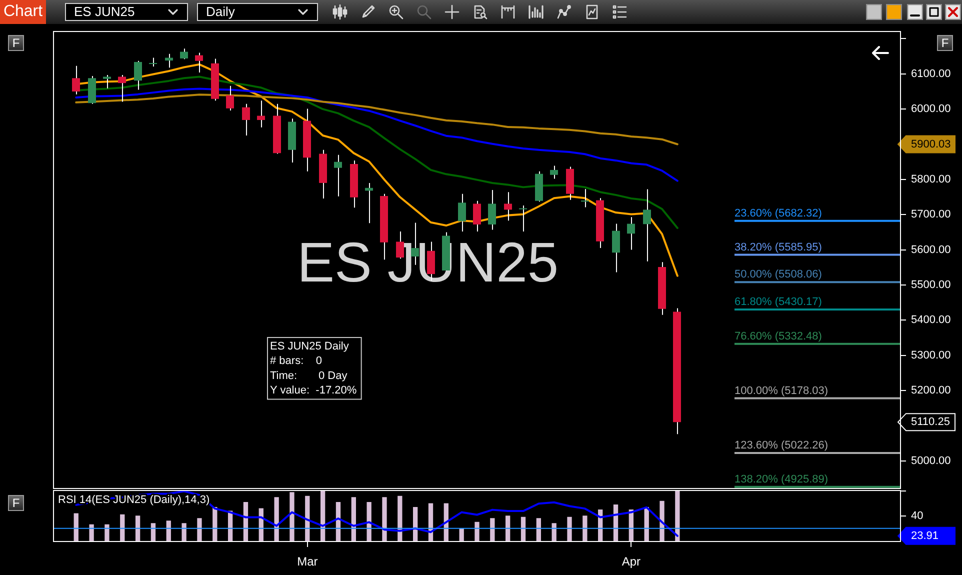 This screenshot has height=575, width=962. I want to click on f-button: F, so click(16, 503).